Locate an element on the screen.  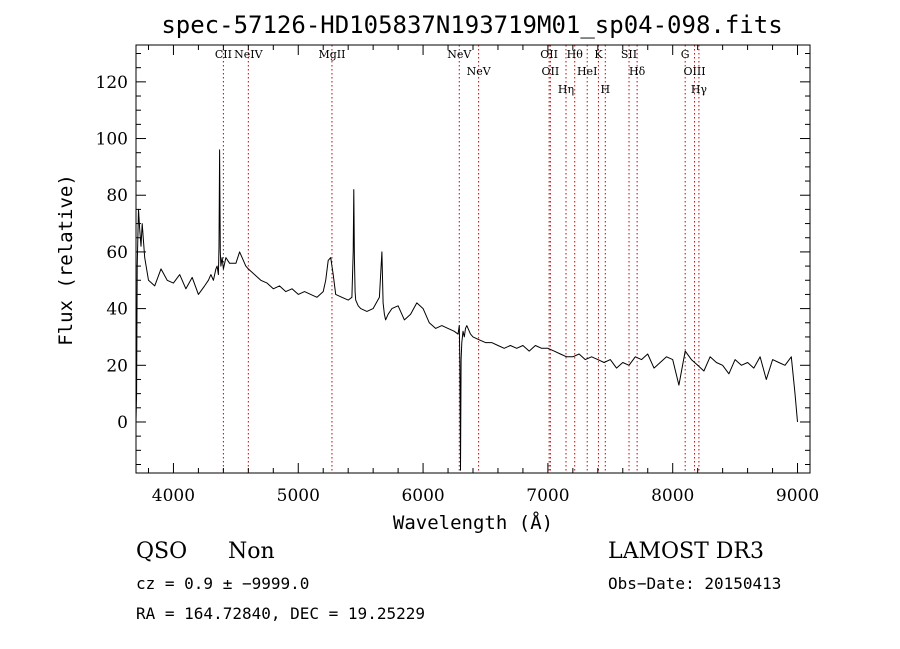
emission-line-label: G is located at coordinates (685, 54).